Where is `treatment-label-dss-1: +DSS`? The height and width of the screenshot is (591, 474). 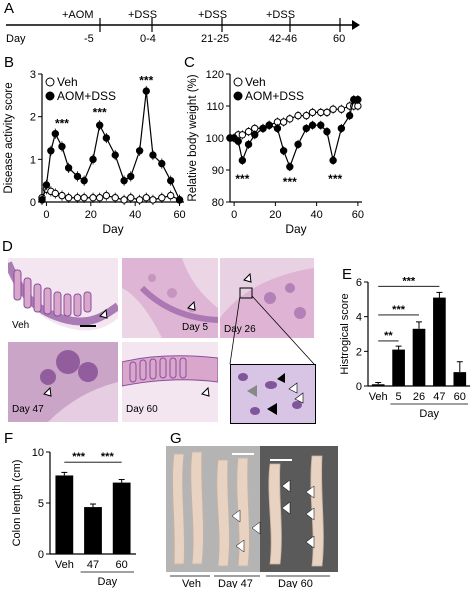 treatment-label-dss-1: +DSS is located at coordinates (142, 15).